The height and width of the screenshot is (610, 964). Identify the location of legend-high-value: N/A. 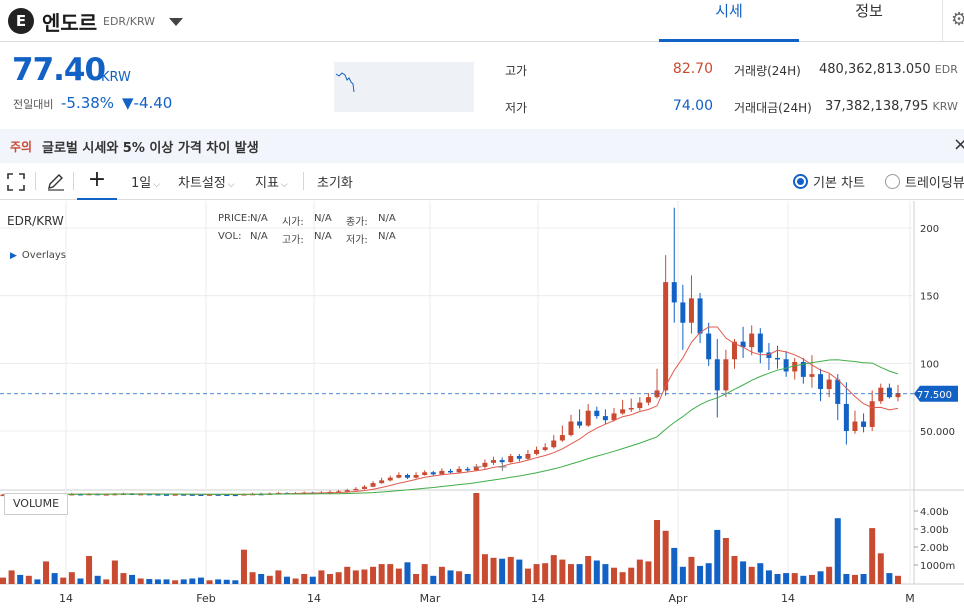
(323, 236).